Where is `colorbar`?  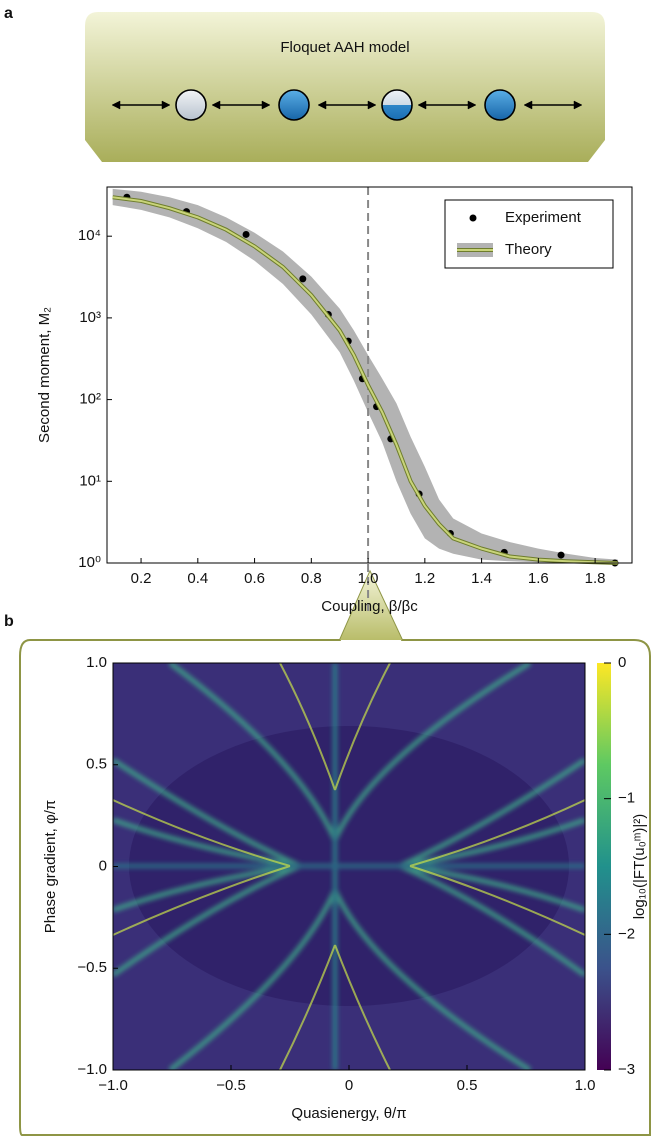
colorbar is located at coordinates (604, 866).